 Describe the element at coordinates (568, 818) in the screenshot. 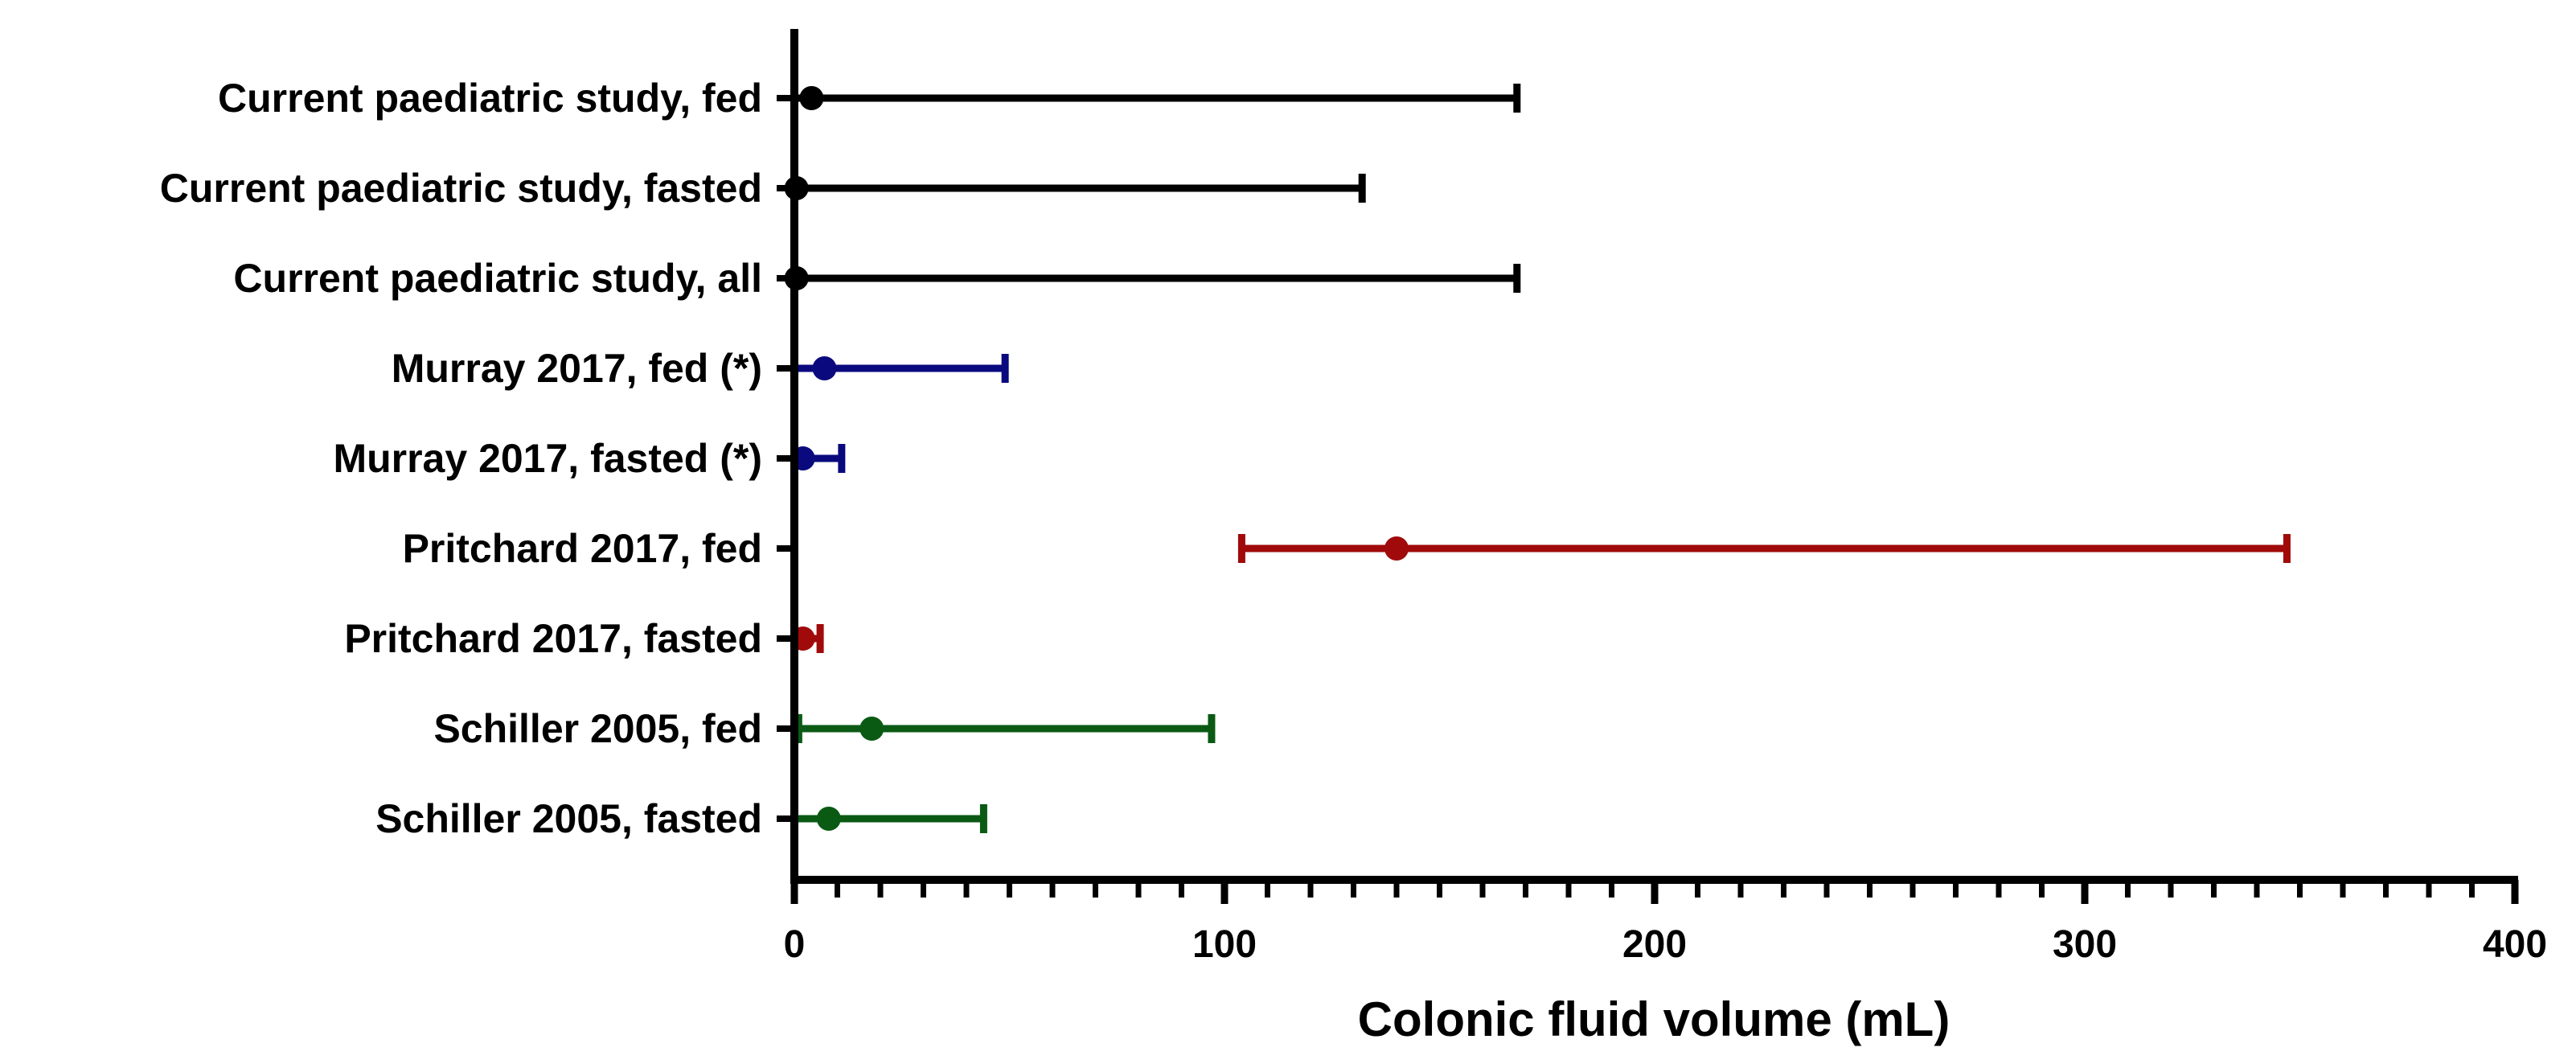

I see `category-label: Schiller 2005, fasted` at that location.